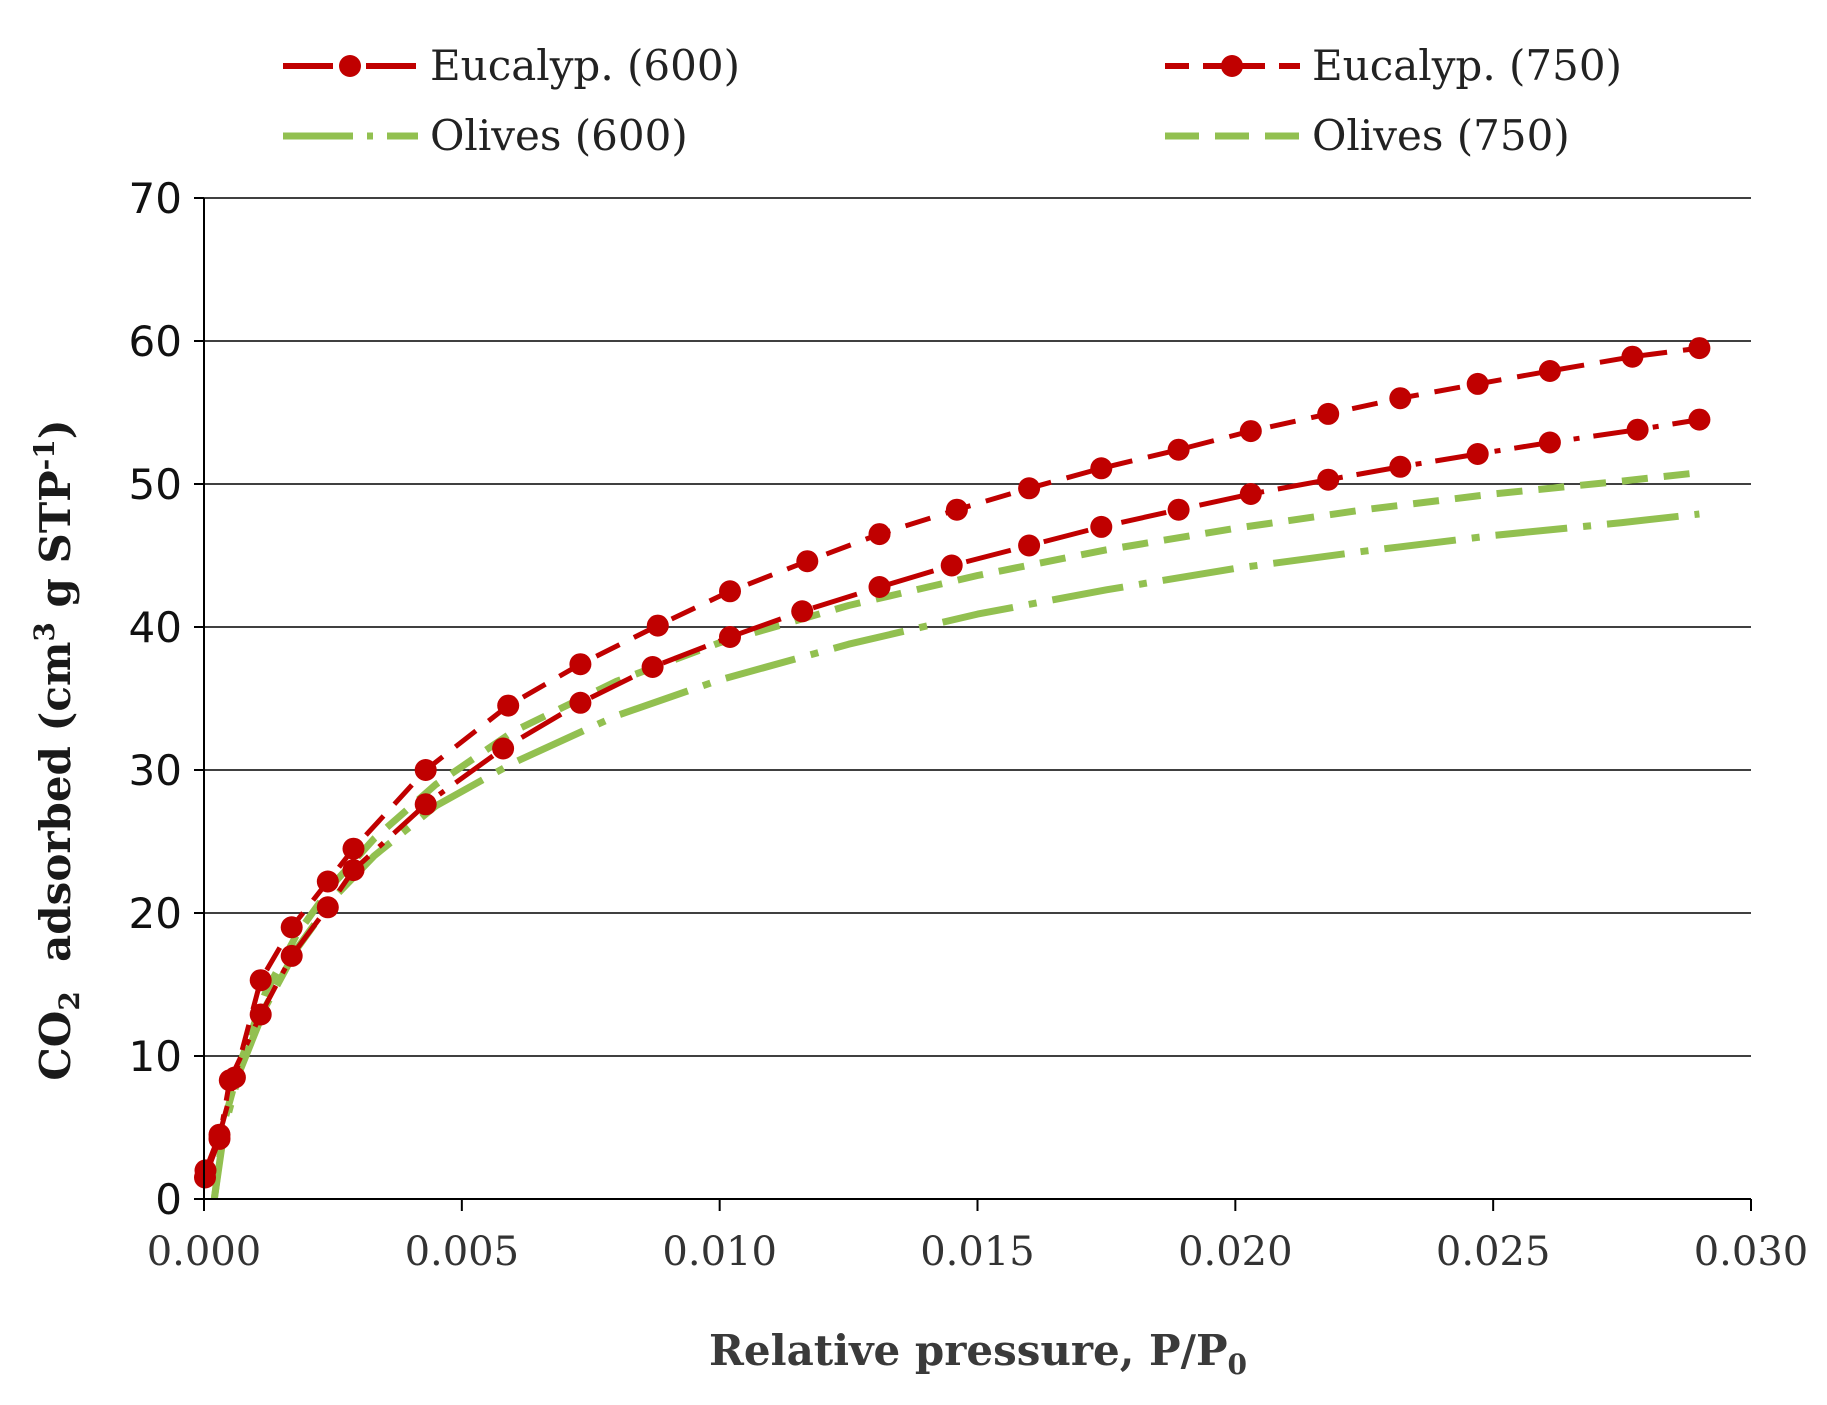 This screenshot has height=1405, width=1827. What do you see at coordinates (204, 1252) in the screenshot?
I see `x-tick-label: 0.000` at bounding box center [204, 1252].